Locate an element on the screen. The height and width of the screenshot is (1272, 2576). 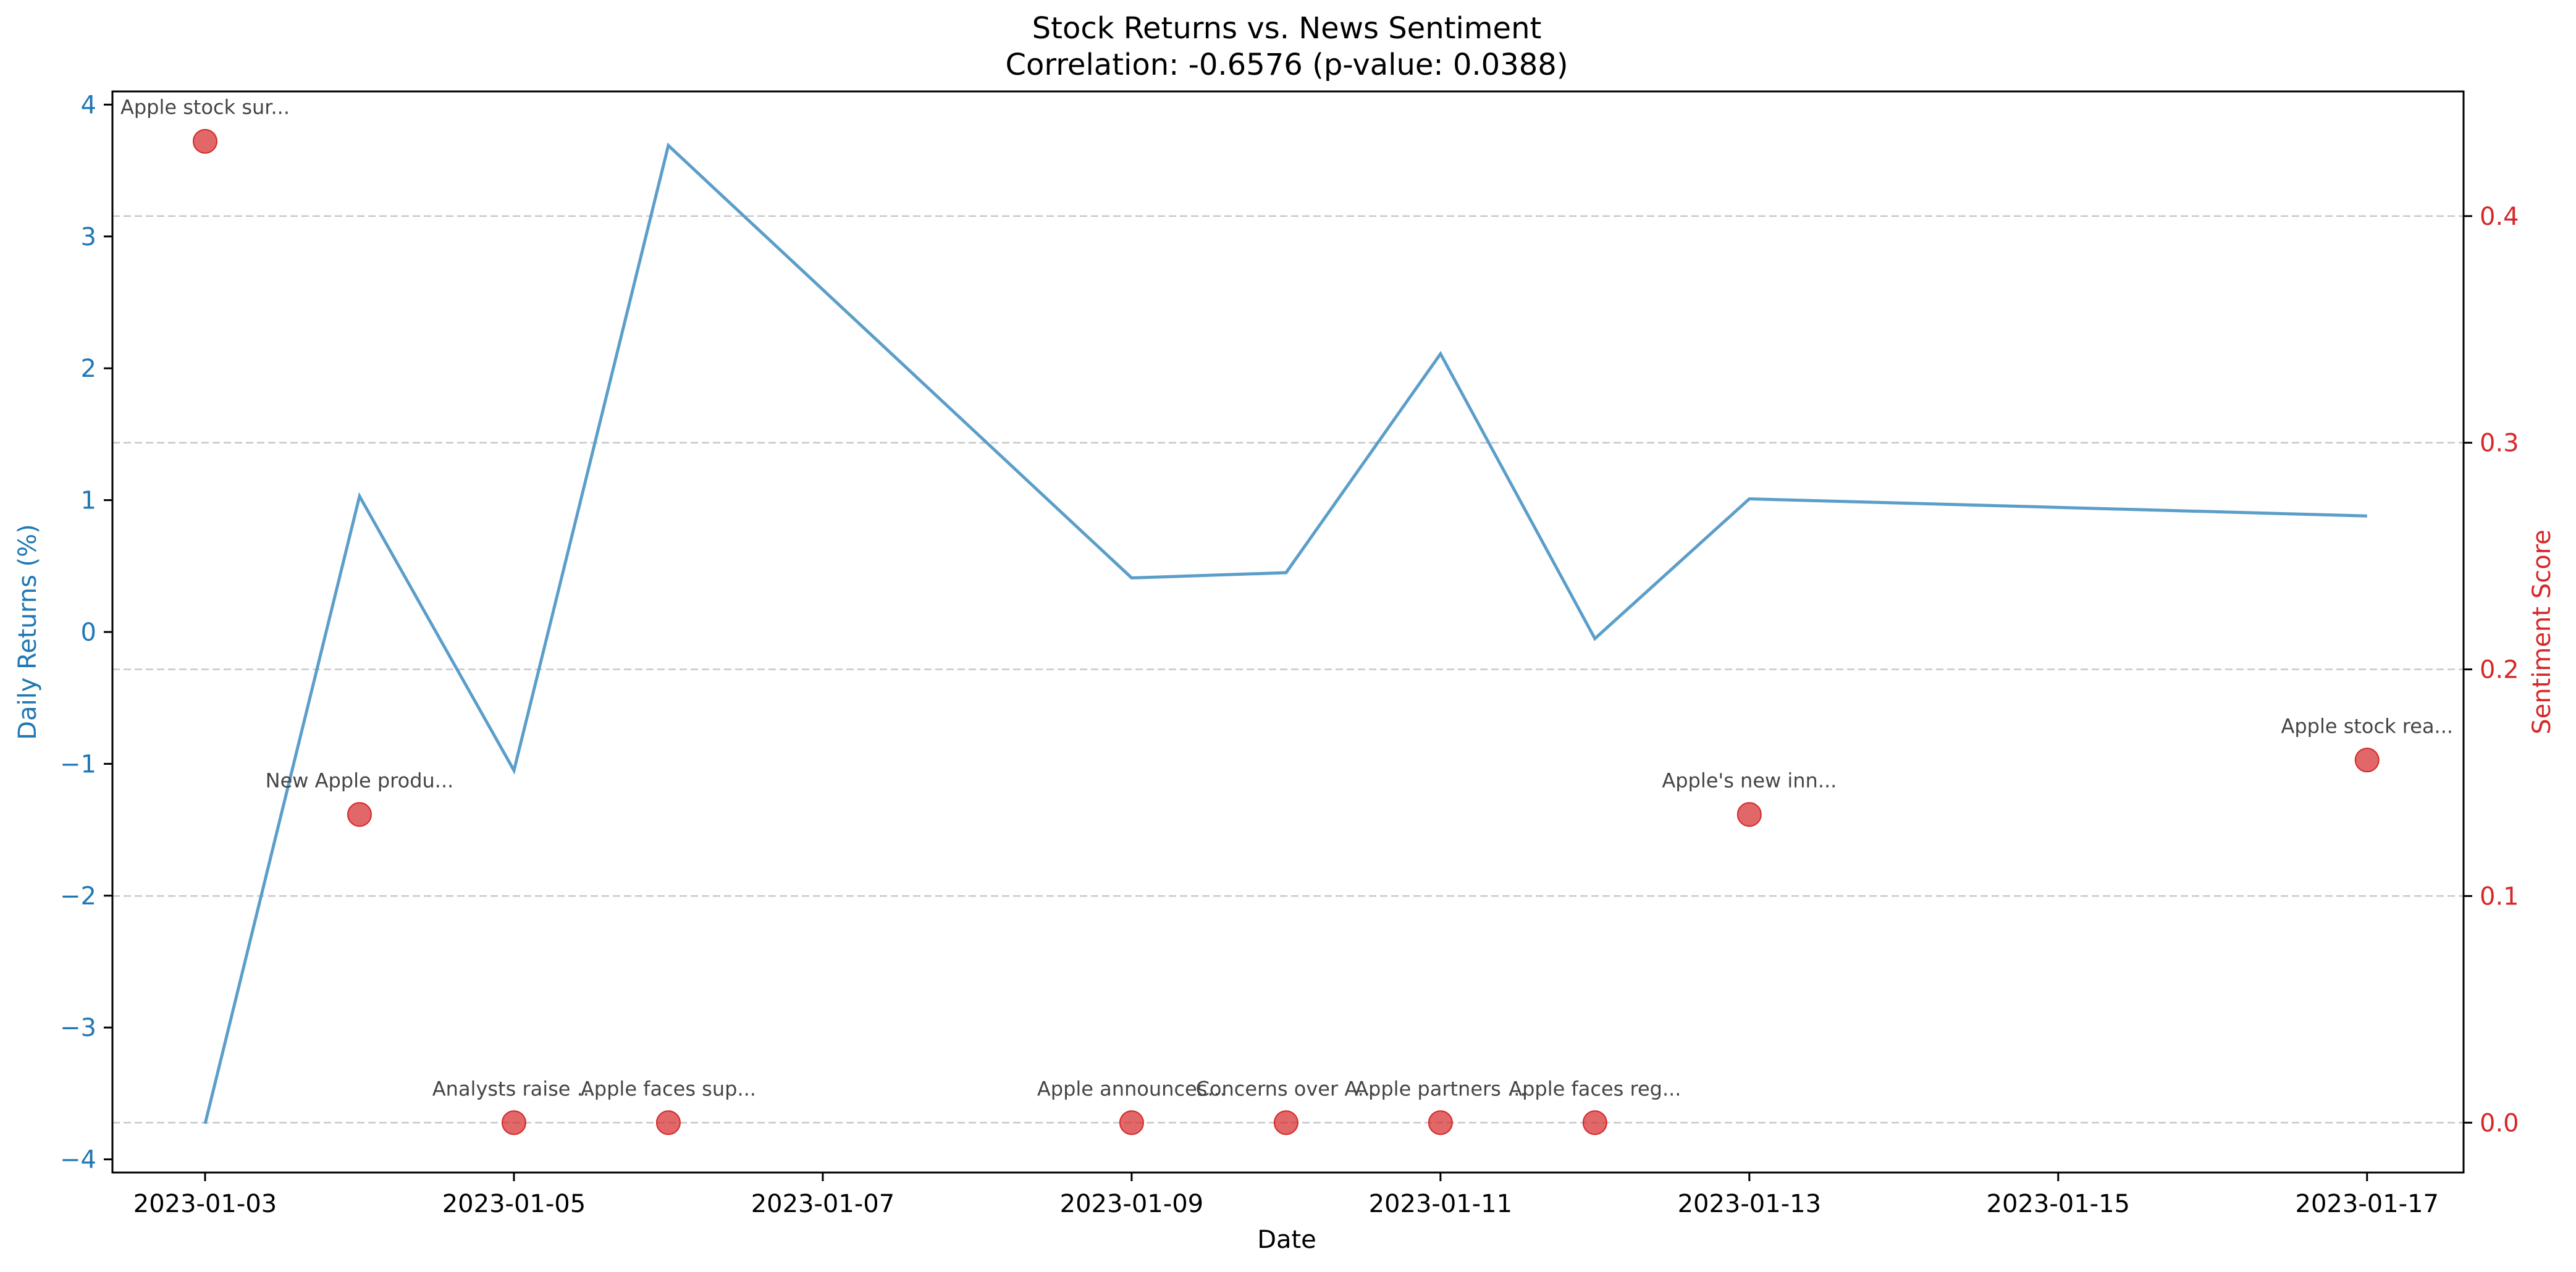
x-axis-label: Date is located at coordinates (1286, 1240).